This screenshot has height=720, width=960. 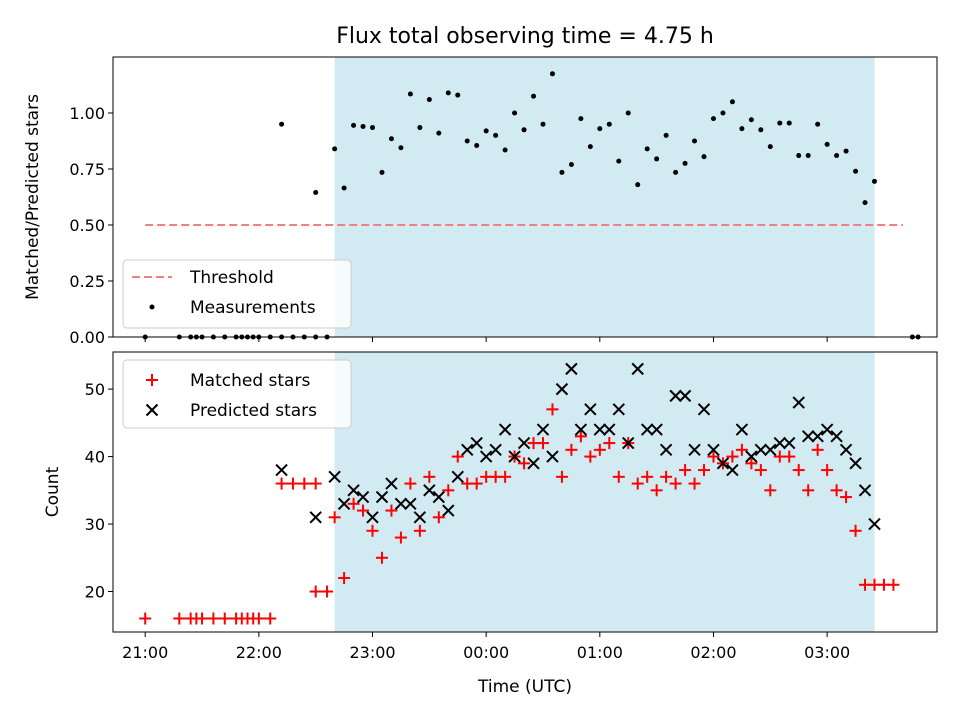 I want to click on x-tick-label: 00:00, so click(x=486, y=652).